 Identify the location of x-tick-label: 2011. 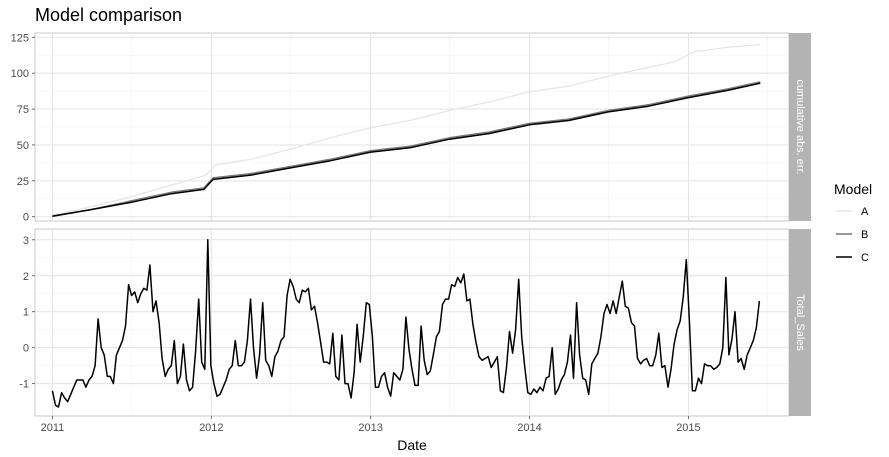
(53, 428).